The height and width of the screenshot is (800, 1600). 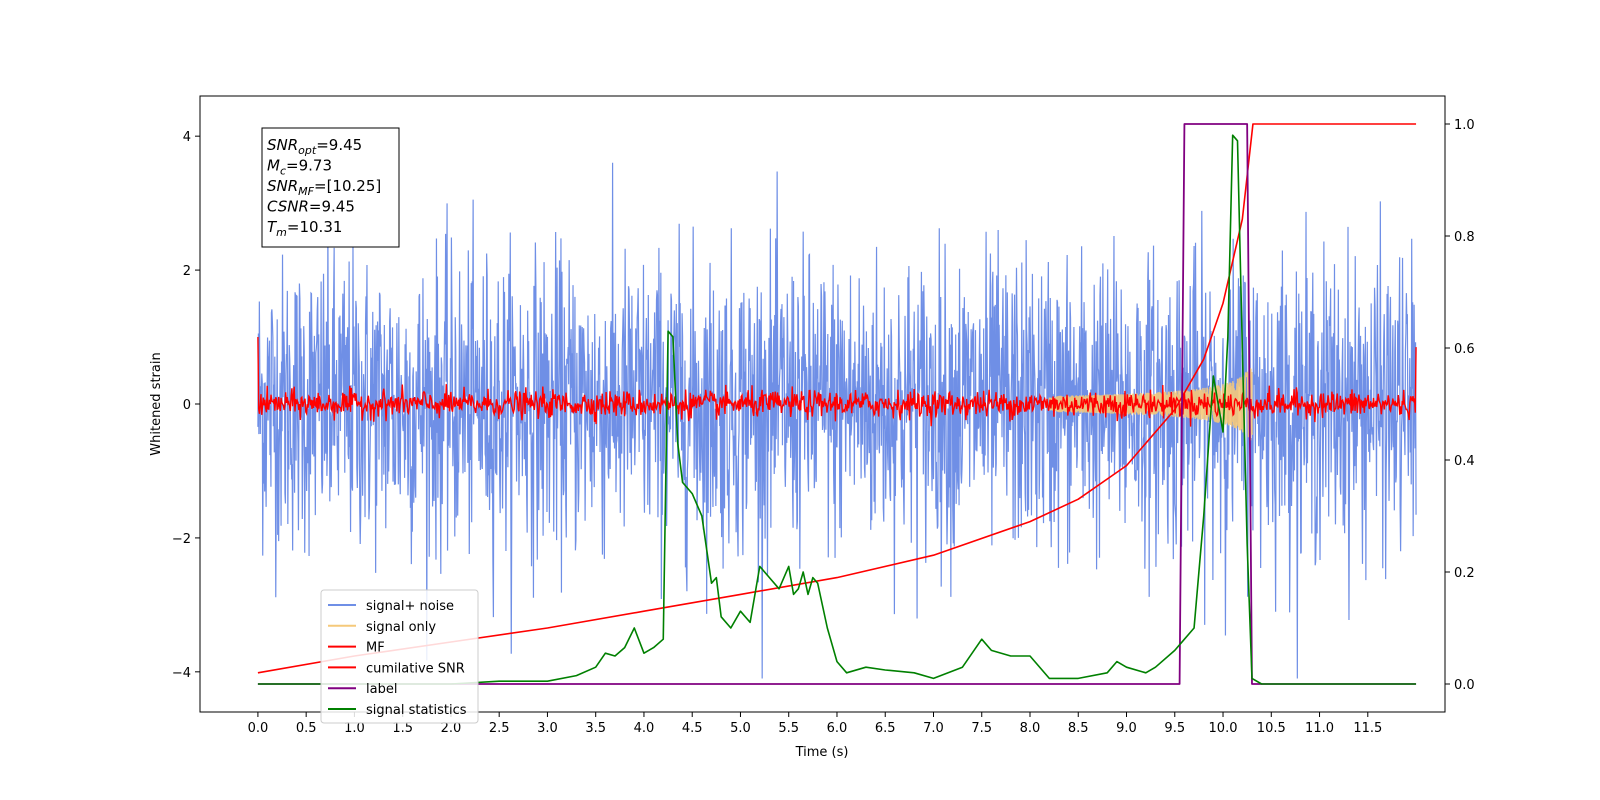 I want to click on annotation-subscript: m, so click(x=281, y=232).